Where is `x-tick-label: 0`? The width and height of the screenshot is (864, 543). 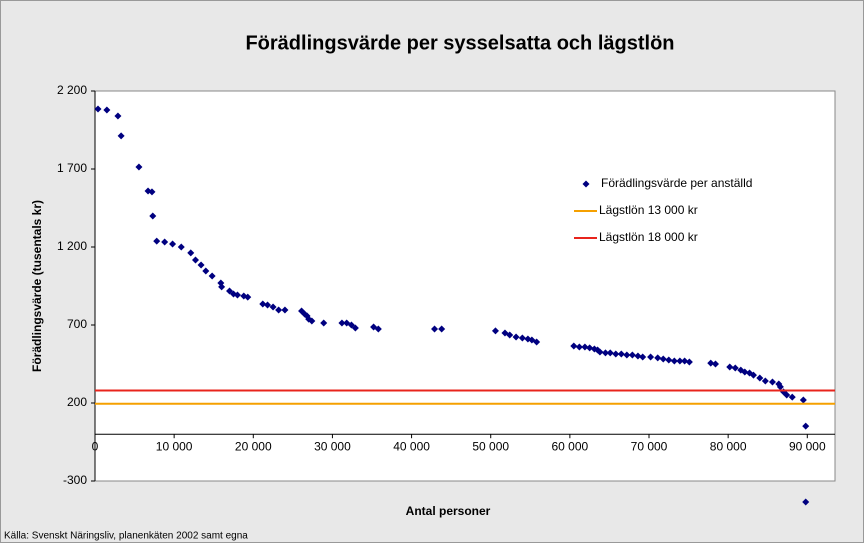
x-tick-label: 0 is located at coordinates (95, 446).